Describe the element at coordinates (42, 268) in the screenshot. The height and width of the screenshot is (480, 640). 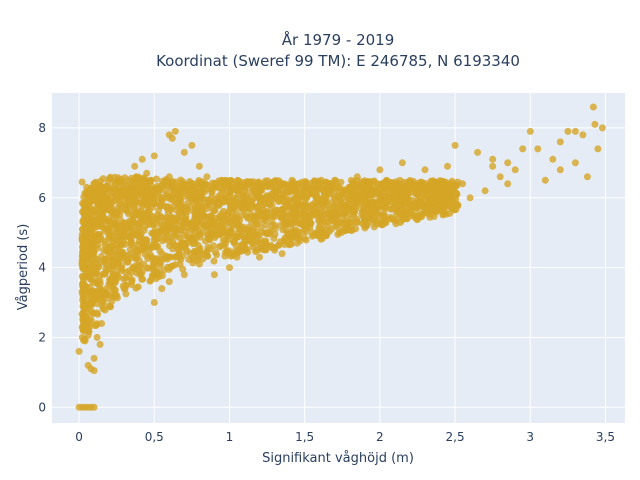
I see `y-tick-label: 4` at that location.